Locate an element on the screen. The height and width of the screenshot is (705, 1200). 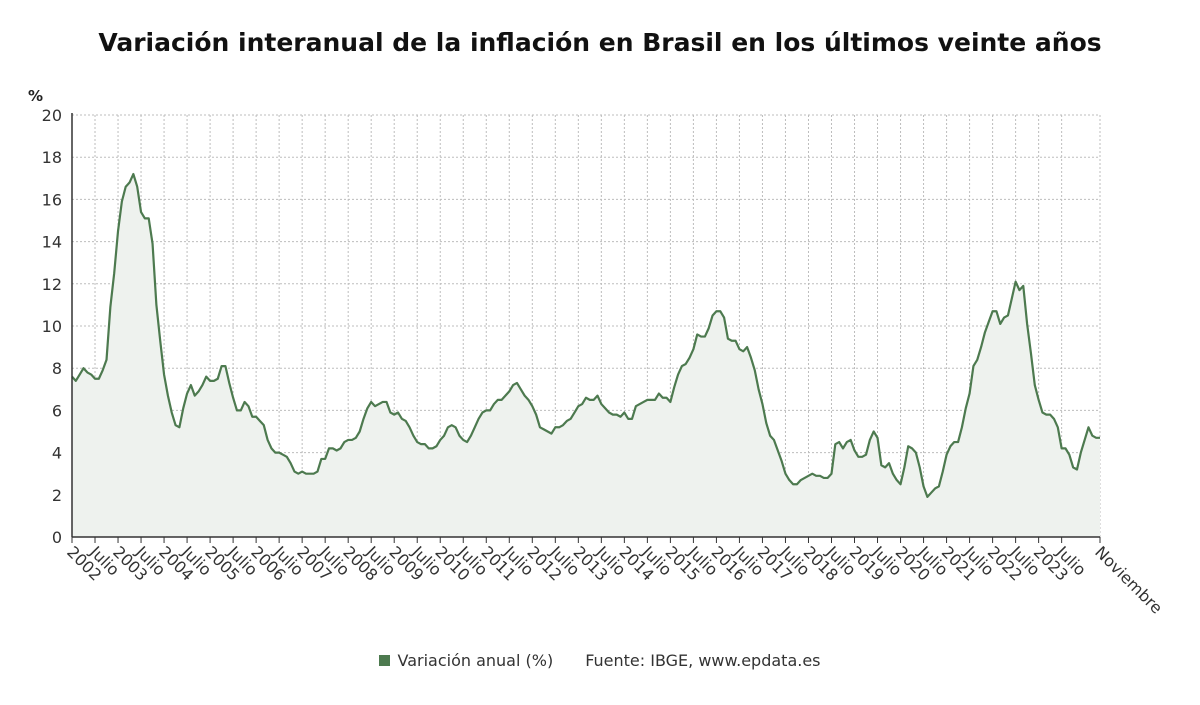
y-tick-label: 12 is located at coordinates (52, 284).